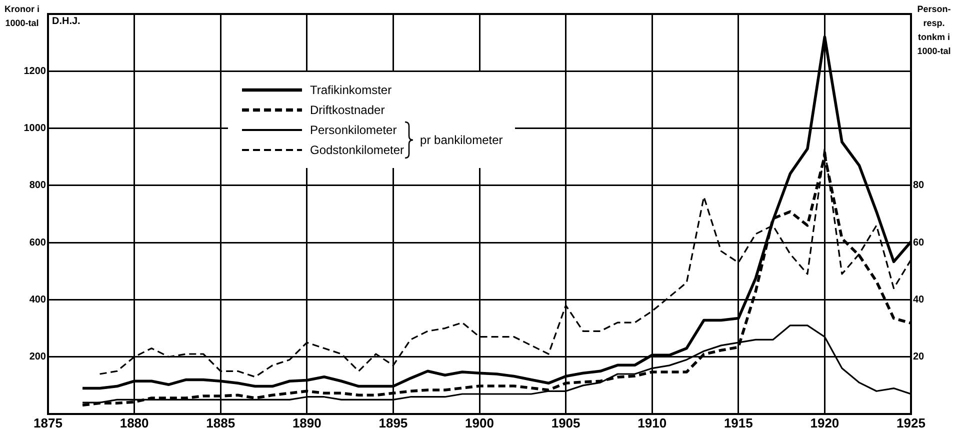  I want to click on annotation: D.H.J., so click(66, 21).